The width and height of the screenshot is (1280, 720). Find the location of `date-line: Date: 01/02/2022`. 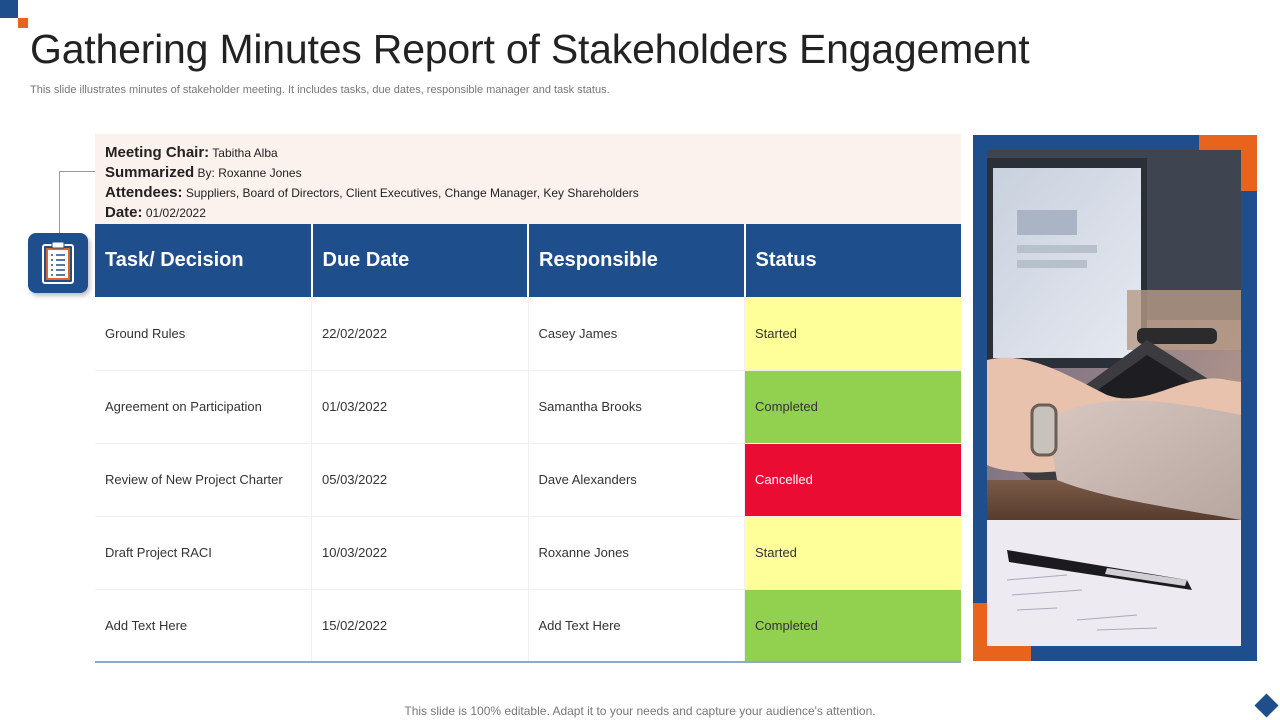

date-line: Date: 01/02/2022 is located at coordinates (528, 213).